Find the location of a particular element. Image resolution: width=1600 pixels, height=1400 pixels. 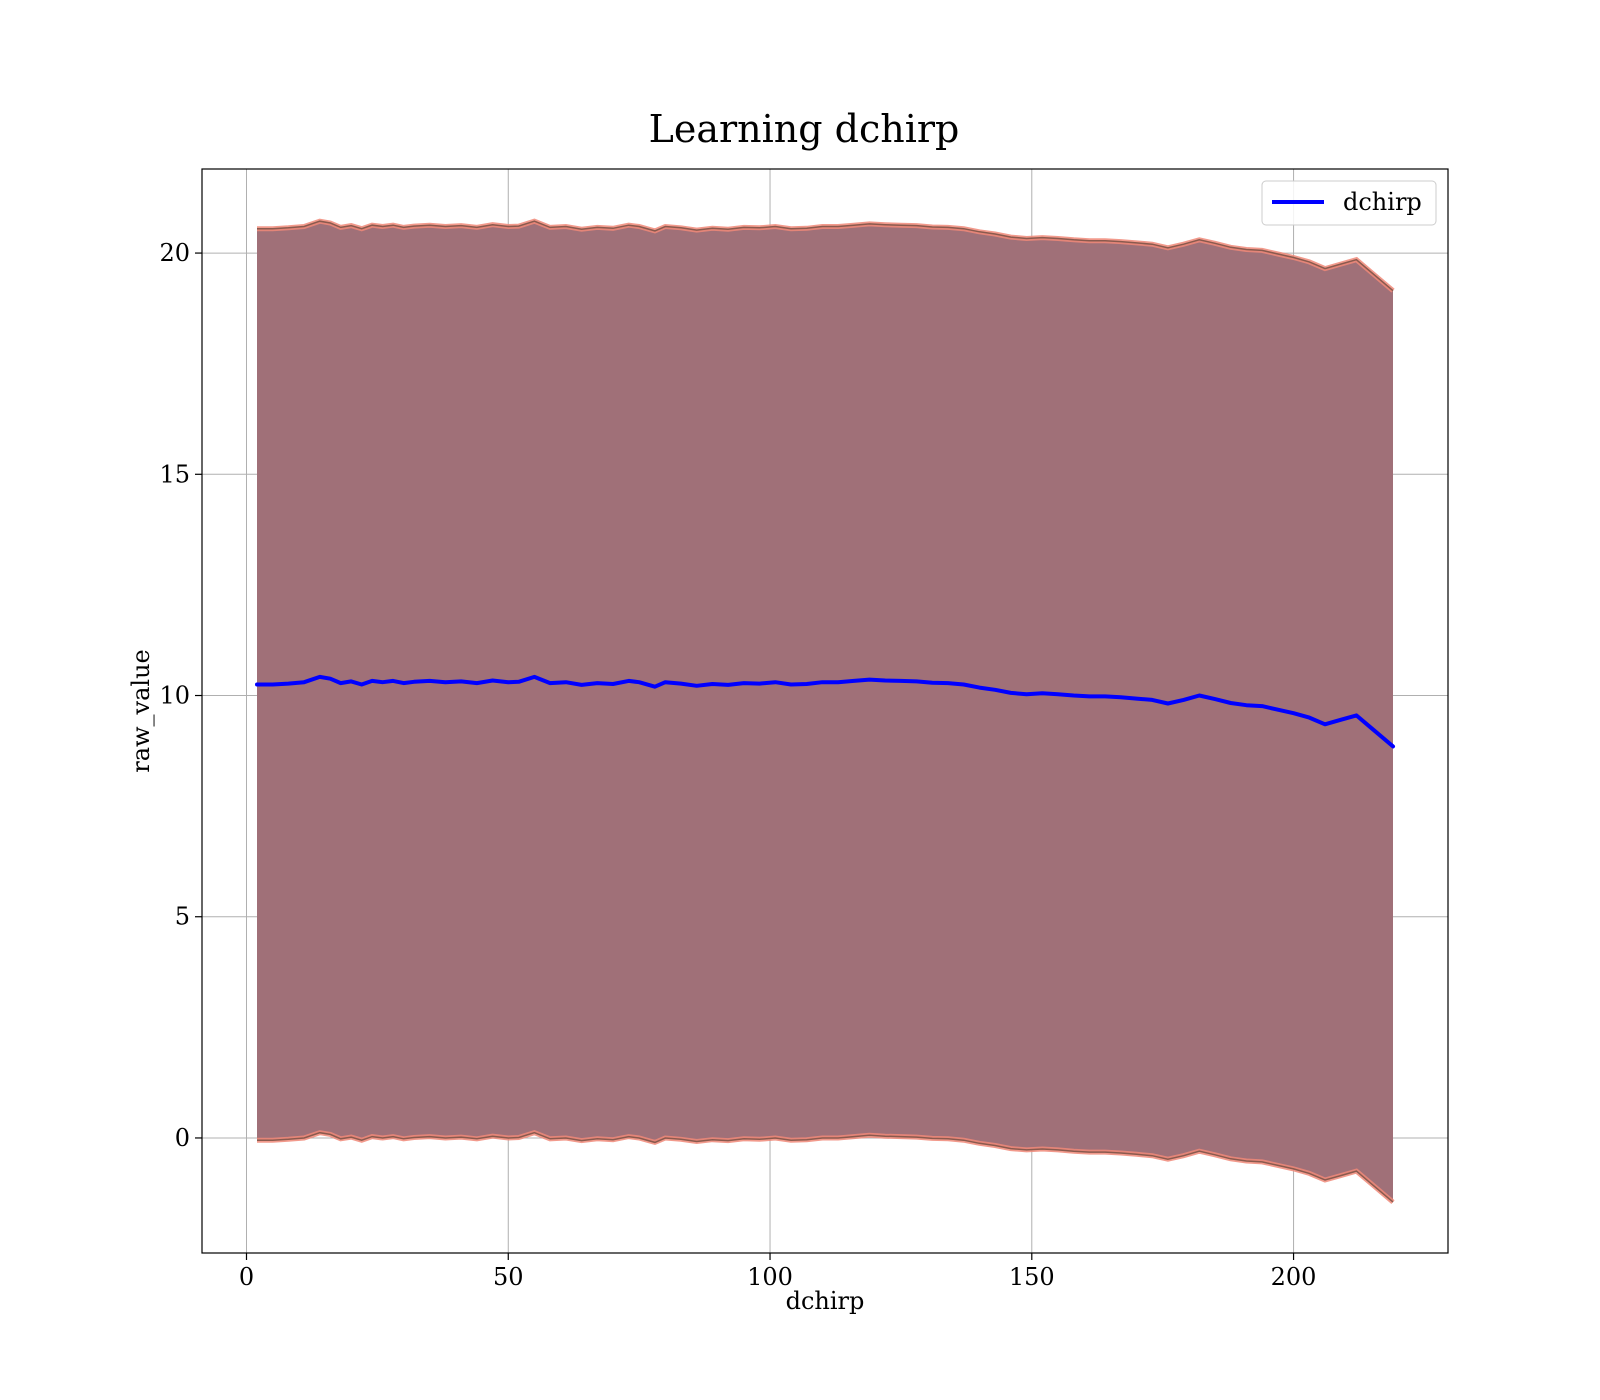

x-tick-label: 0 is located at coordinates (246, 1277).